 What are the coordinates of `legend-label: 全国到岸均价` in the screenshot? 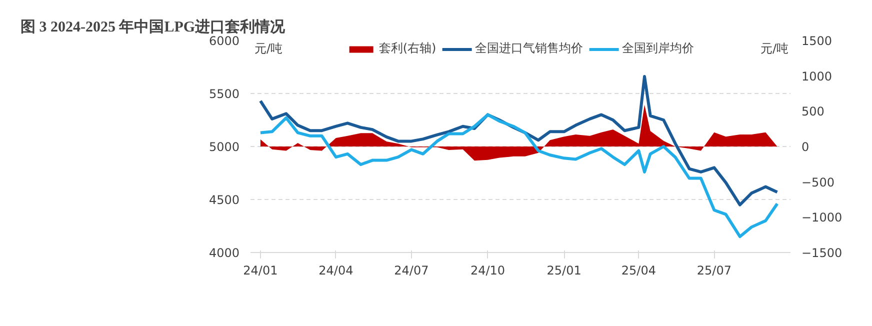 It's located at (658, 48).